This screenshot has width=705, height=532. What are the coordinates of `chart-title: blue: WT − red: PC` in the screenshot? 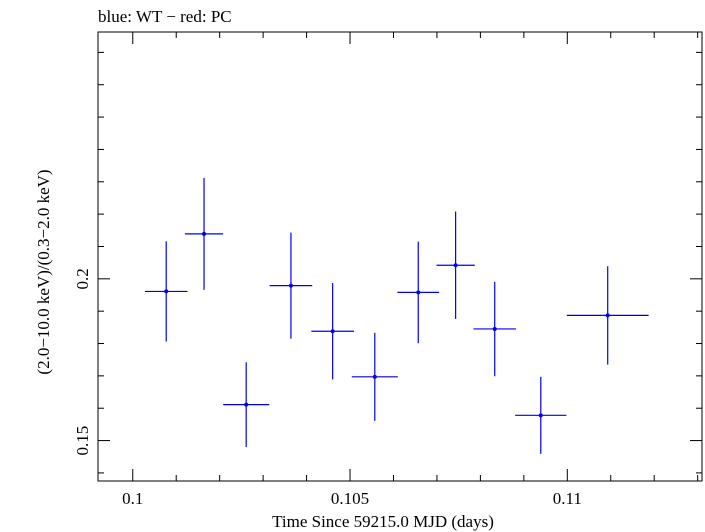 It's located at (165, 16).